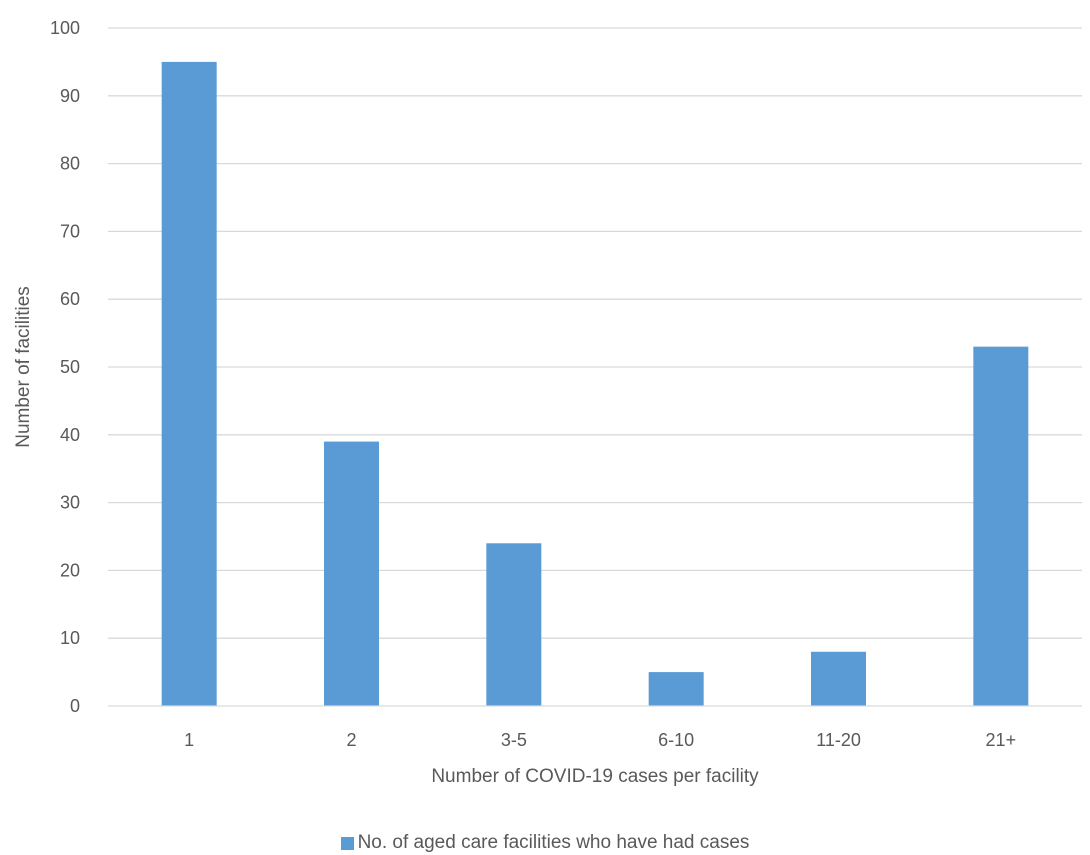 Image resolution: width=1090 pixels, height=855 pixels. What do you see at coordinates (70, 96) in the screenshot?
I see `y-tick-label: 90` at bounding box center [70, 96].